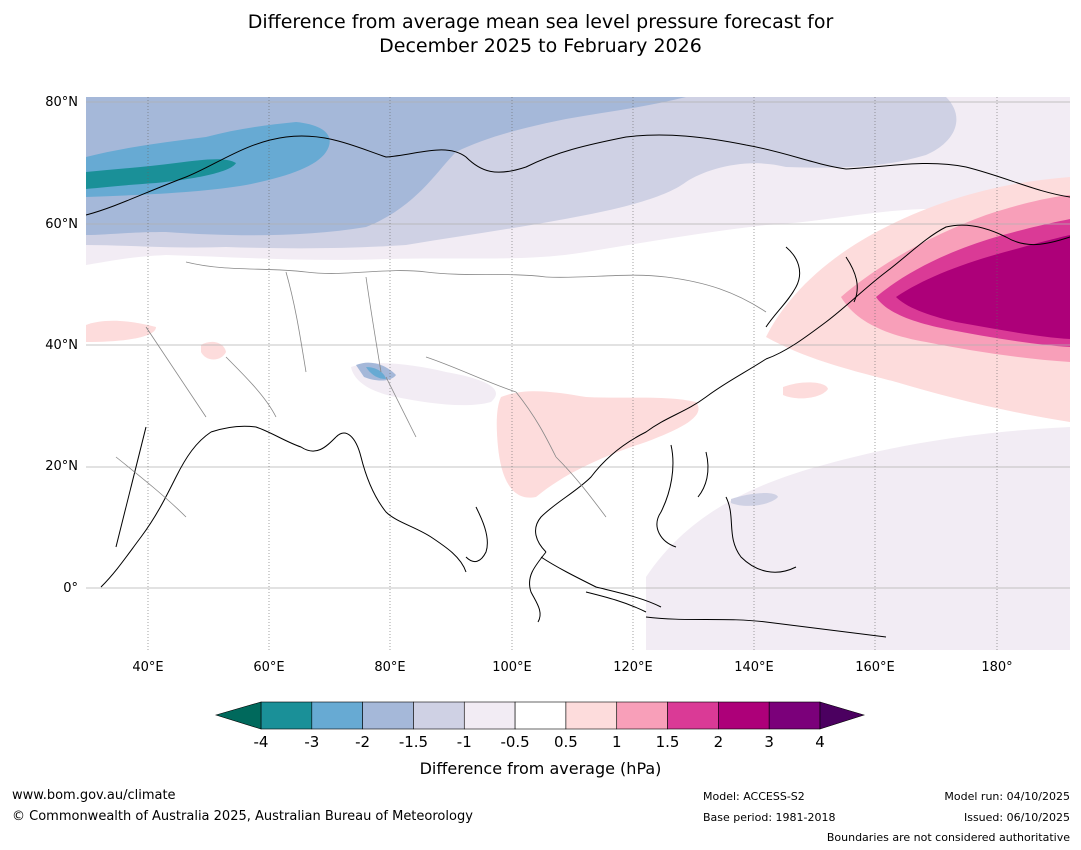  What do you see at coordinates (540, 46) in the screenshot?
I see `title-line-2: December 2025 to February 2026` at bounding box center [540, 46].